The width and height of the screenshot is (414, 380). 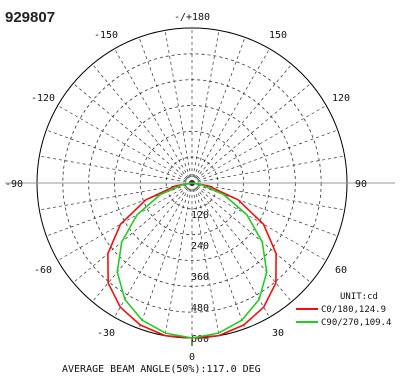 What do you see at coordinates (161, 369) in the screenshot?
I see `beam-angle-footer: AVERAGE BEAM ANGLE(50%):117.0 DEG` at bounding box center [161, 369].